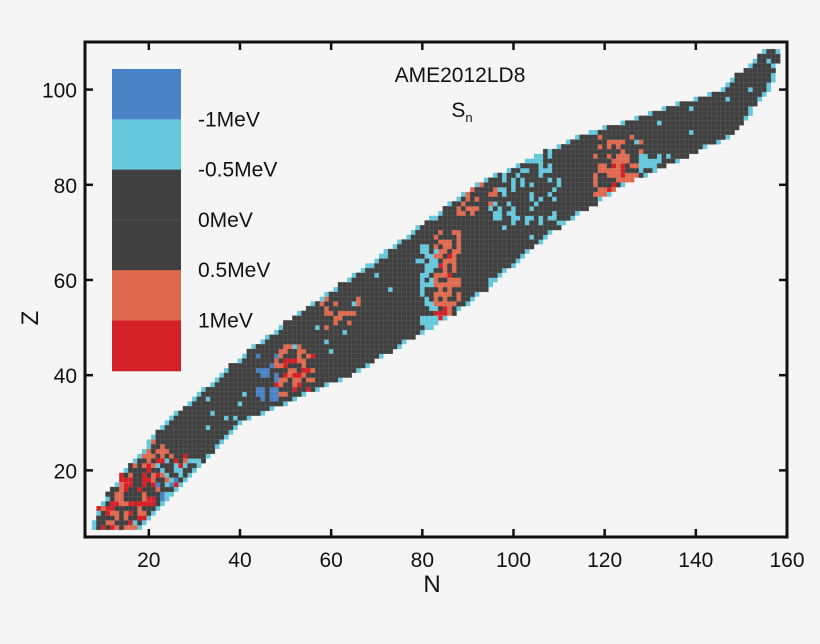 Image resolution: width=820 pixels, height=644 pixels. I want to click on y-tick-label: 20, so click(65, 471).